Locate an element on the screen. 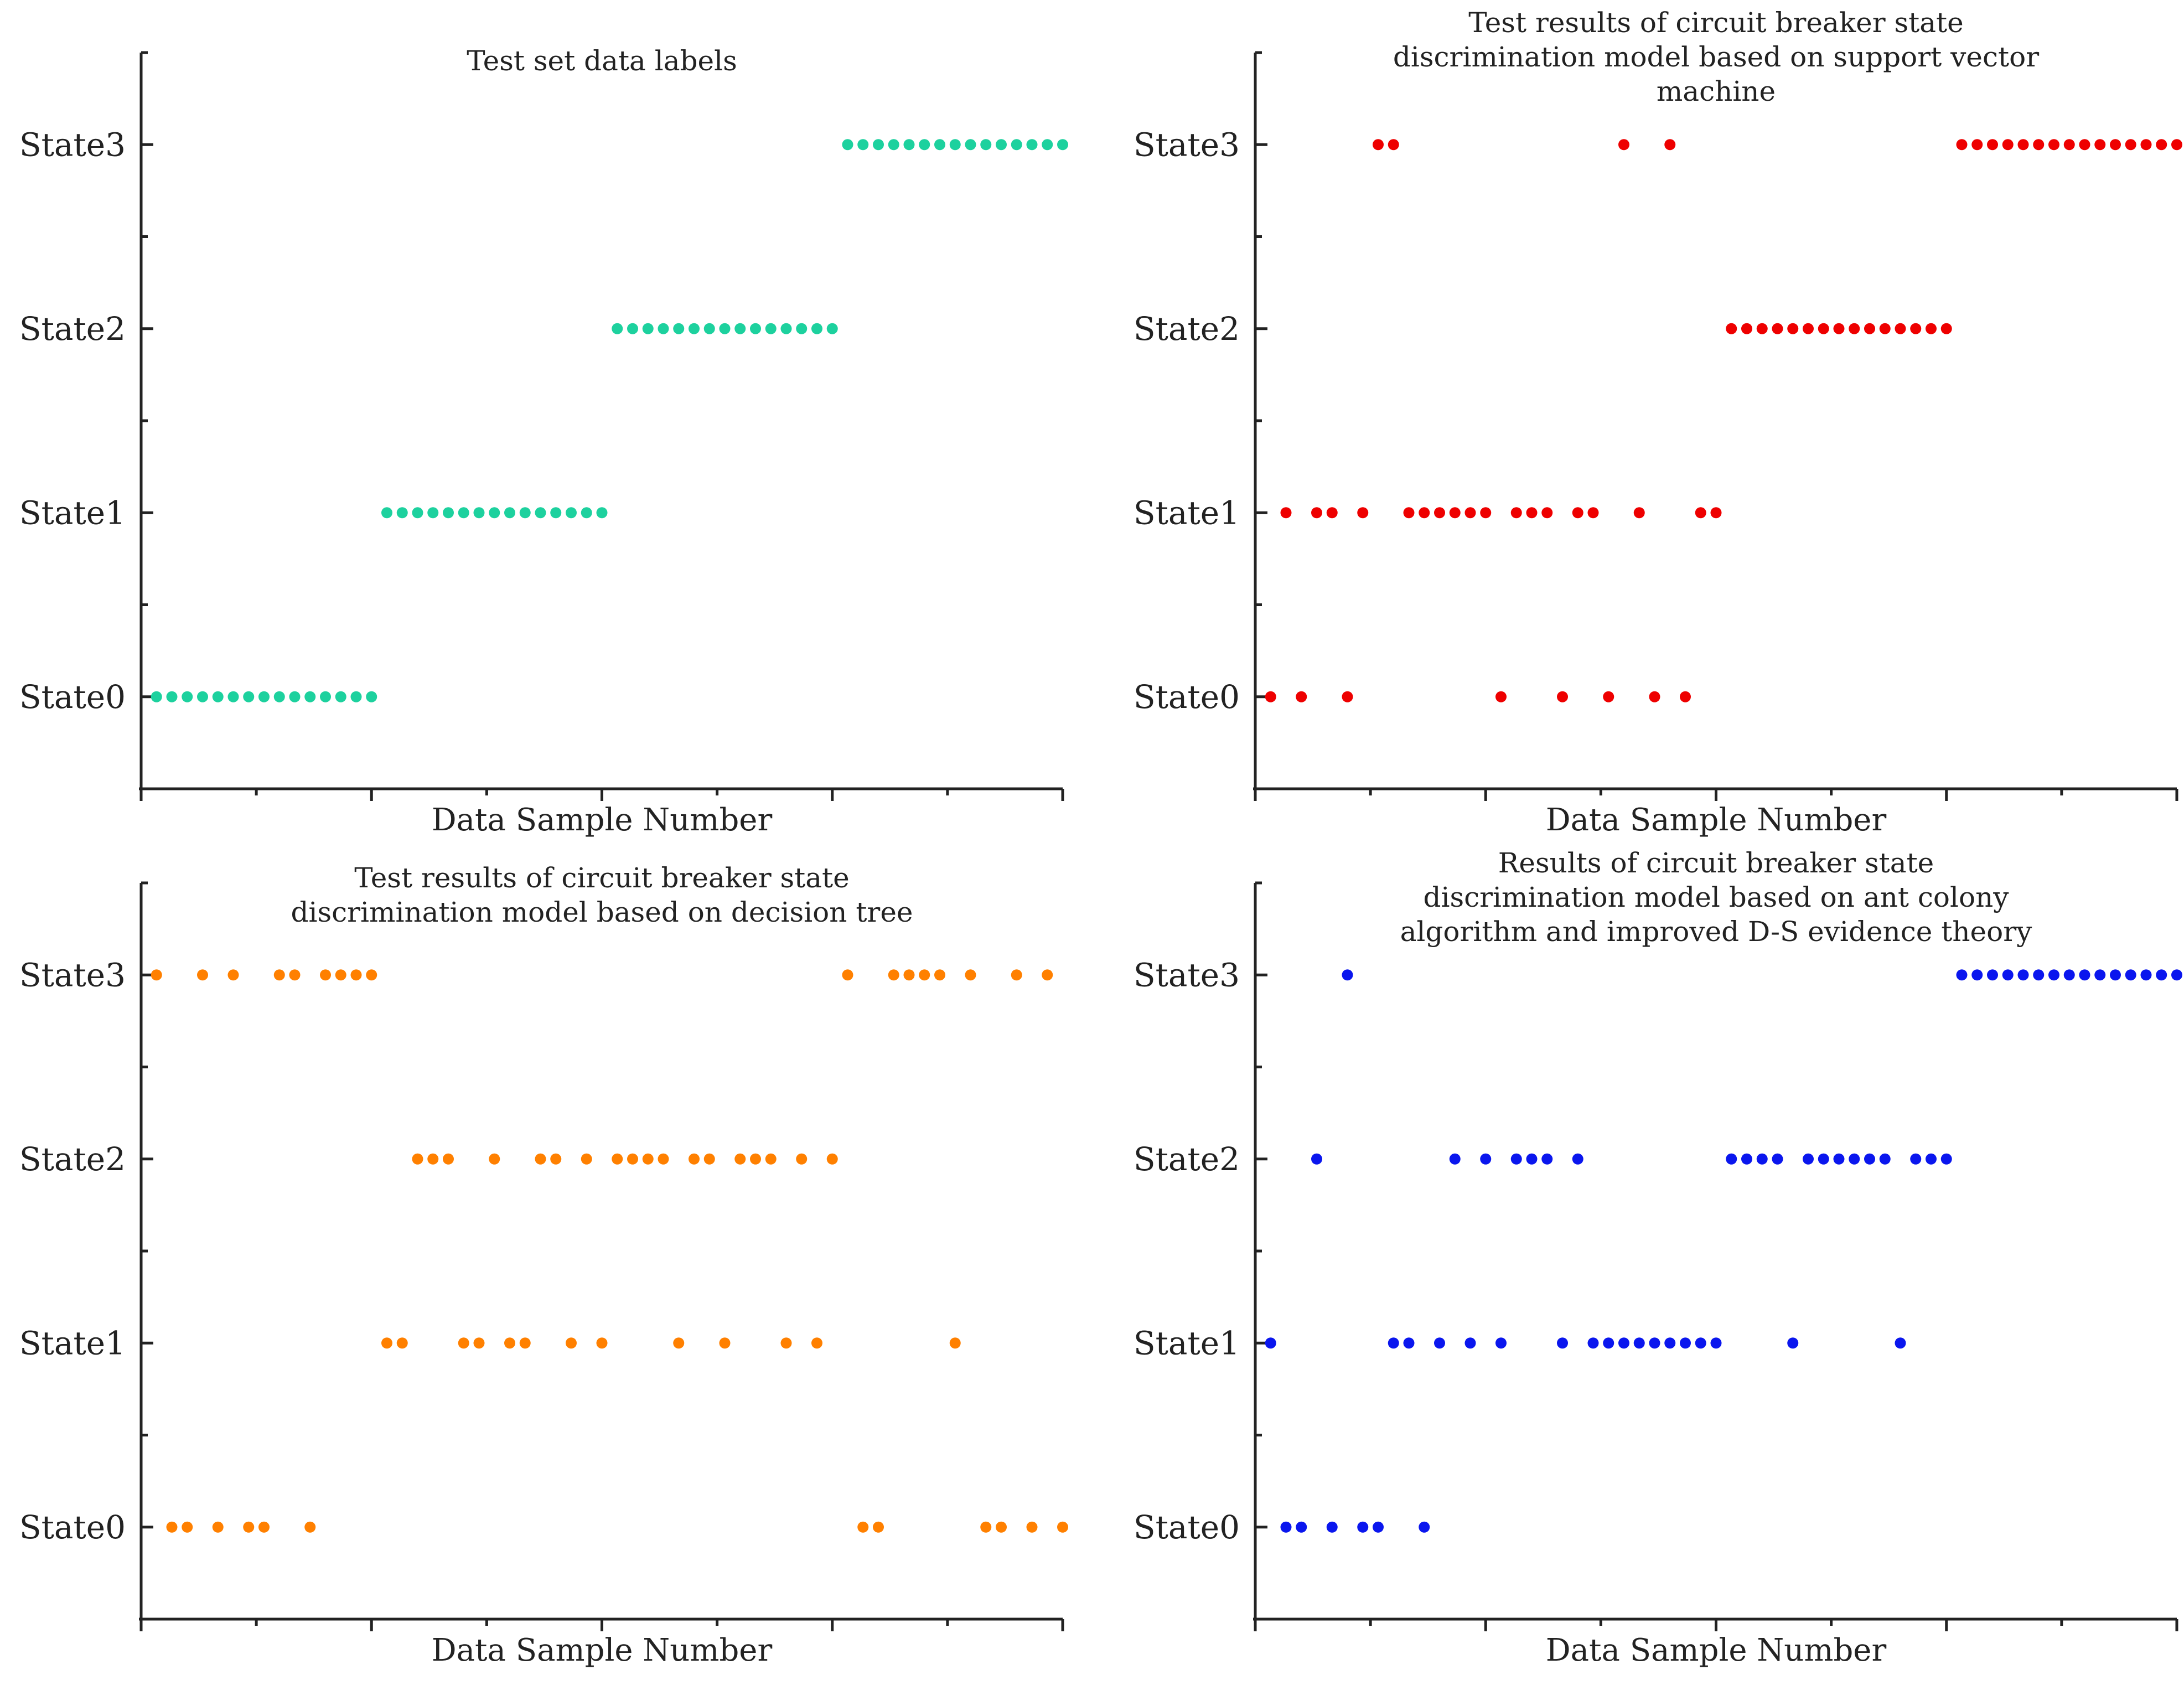 The width and height of the screenshot is (2184, 1685). panel-title-line: discrimination model based on ant colony is located at coordinates (1716, 897).